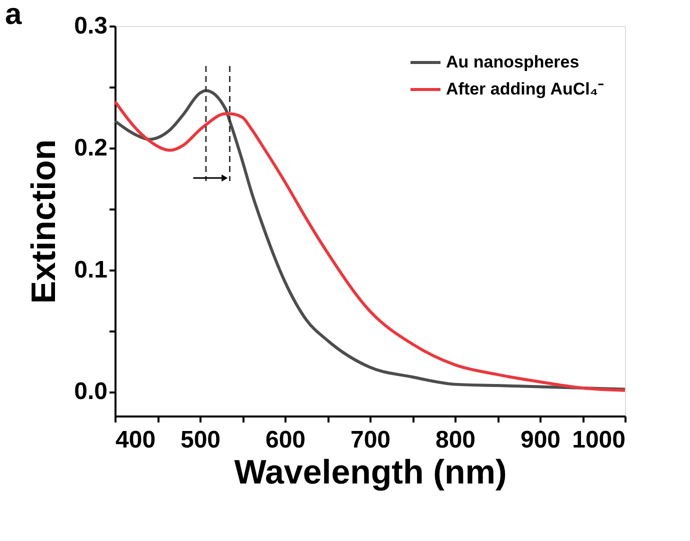  What do you see at coordinates (285, 440) in the screenshot?
I see `x-tick-label: 600` at bounding box center [285, 440].